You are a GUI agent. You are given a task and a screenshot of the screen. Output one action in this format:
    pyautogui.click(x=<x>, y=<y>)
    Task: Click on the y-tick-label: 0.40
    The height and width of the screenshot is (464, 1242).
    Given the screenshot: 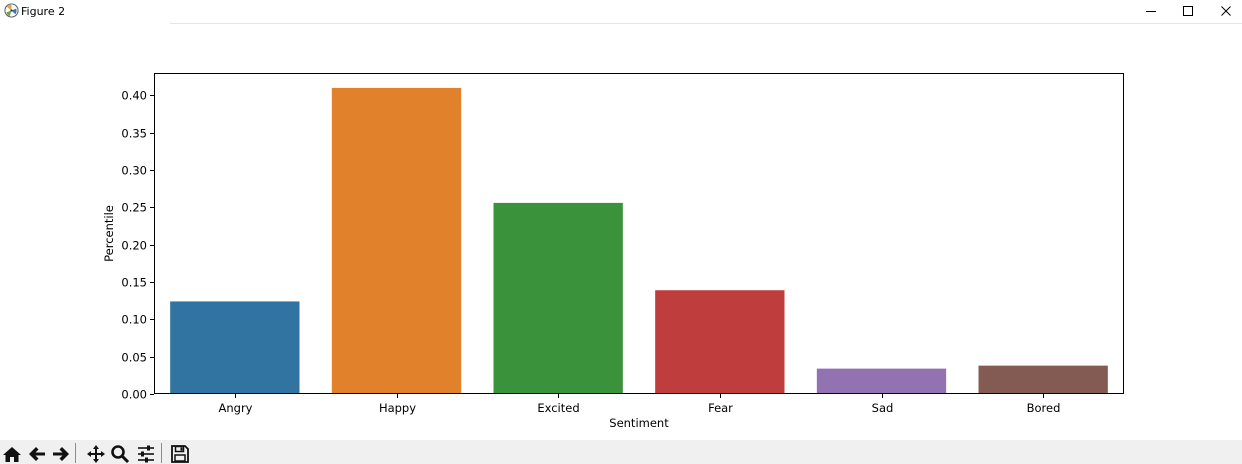 What is the action you would take?
    pyautogui.click(x=134, y=96)
    